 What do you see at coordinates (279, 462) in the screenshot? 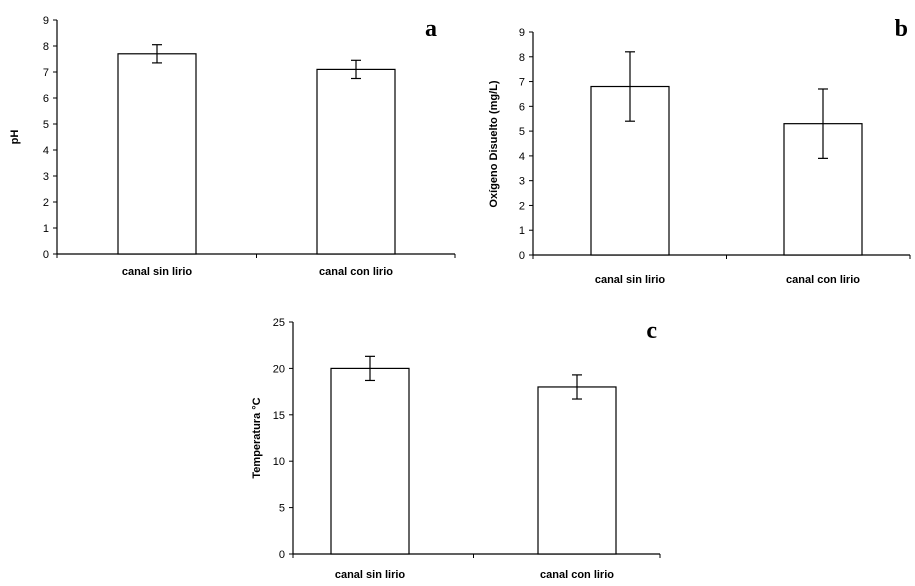
I see `chart-3-y-tick-label: 10` at bounding box center [279, 462].